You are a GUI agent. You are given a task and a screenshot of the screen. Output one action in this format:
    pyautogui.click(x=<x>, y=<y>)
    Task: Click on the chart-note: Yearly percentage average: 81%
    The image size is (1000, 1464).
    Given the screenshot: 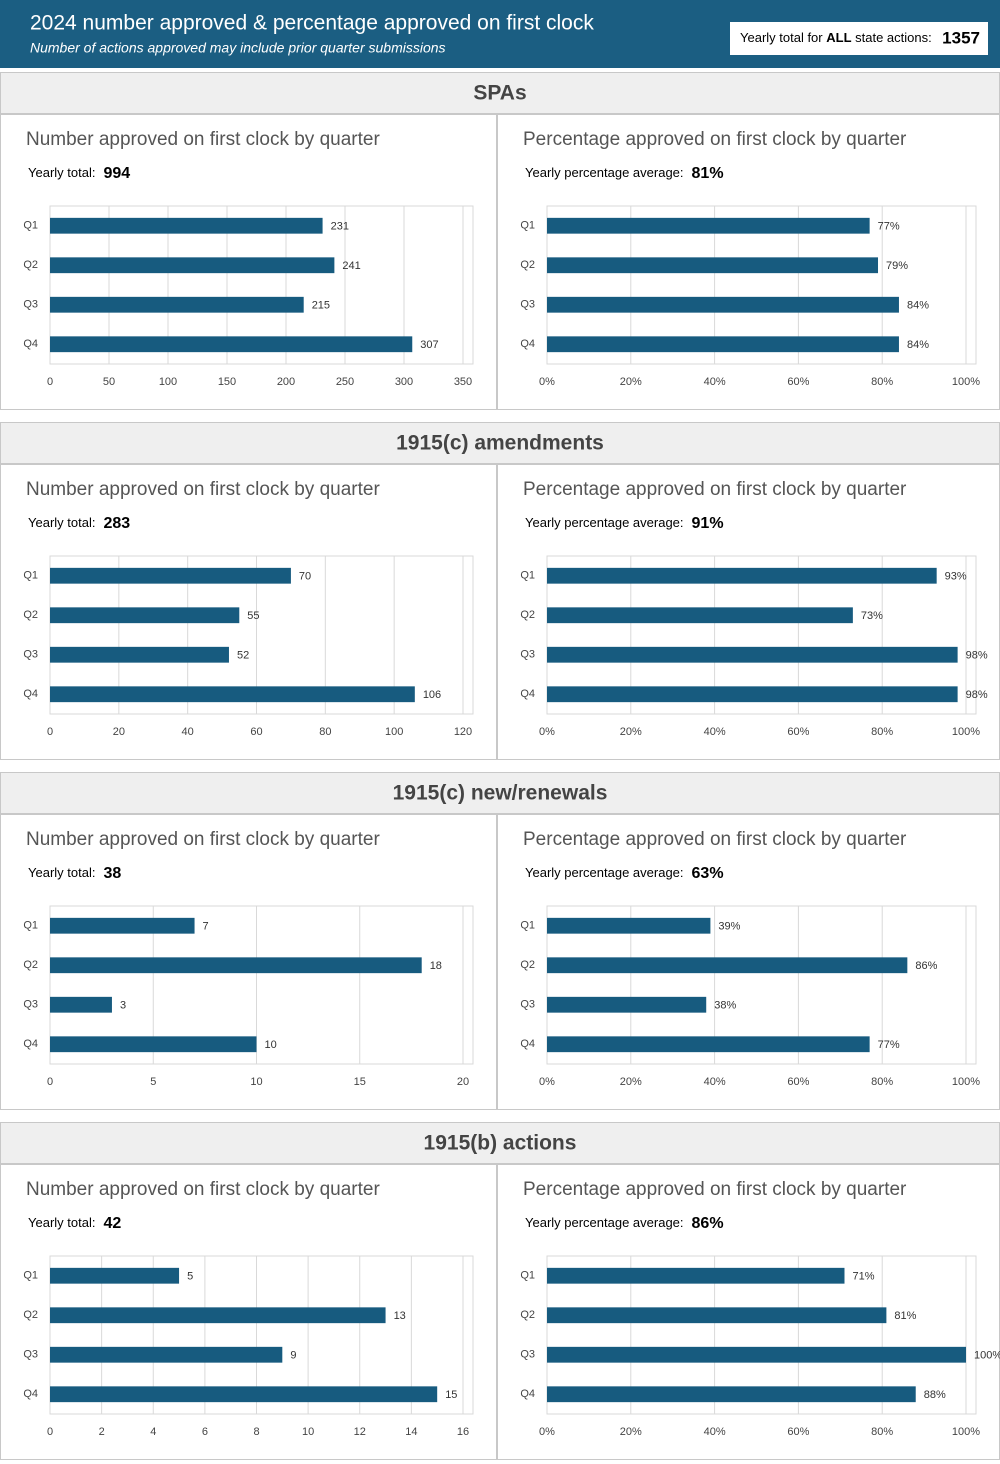 What is the action you would take?
    pyautogui.click(x=624, y=173)
    